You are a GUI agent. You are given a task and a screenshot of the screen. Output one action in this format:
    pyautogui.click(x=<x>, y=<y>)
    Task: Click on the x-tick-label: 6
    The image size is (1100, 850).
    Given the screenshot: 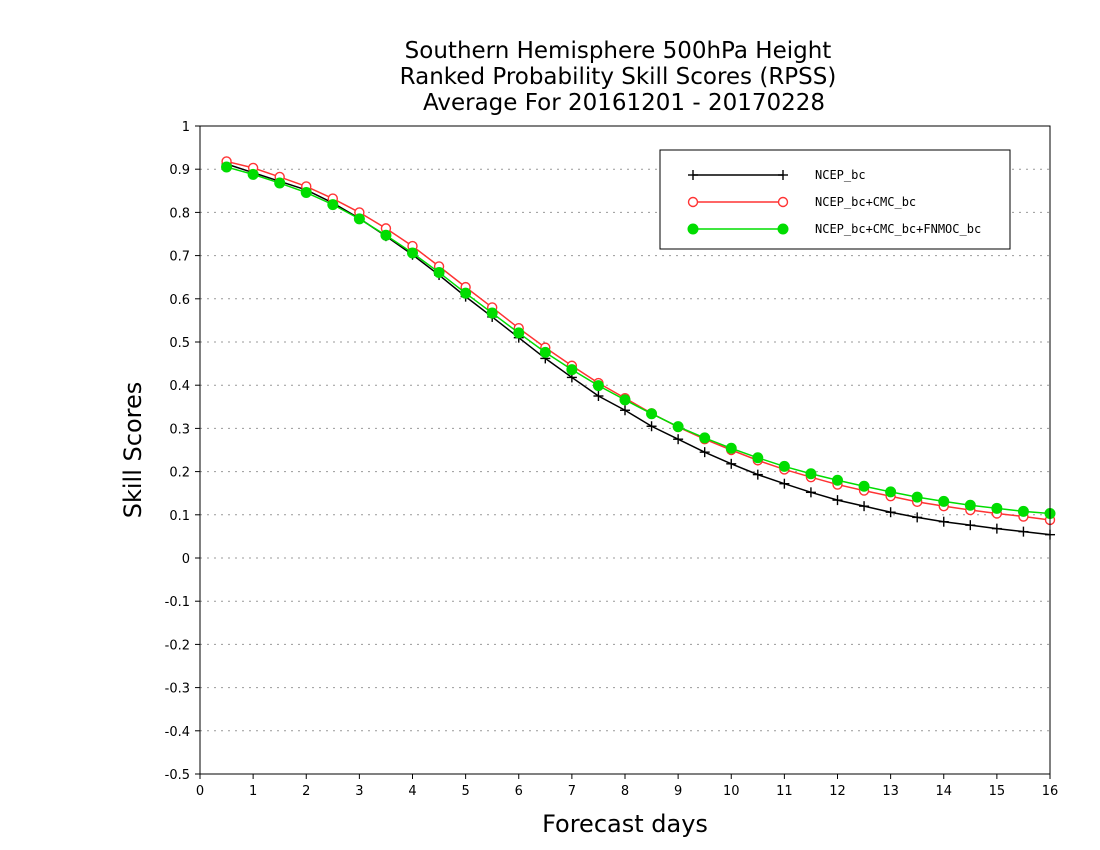 What is the action you would take?
    pyautogui.click(x=519, y=791)
    